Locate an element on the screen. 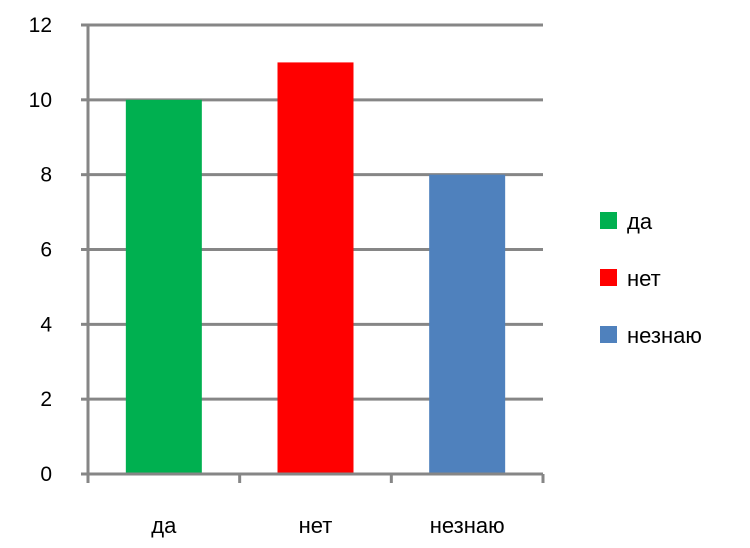  y-tick-label: 12 is located at coordinates (40, 25).